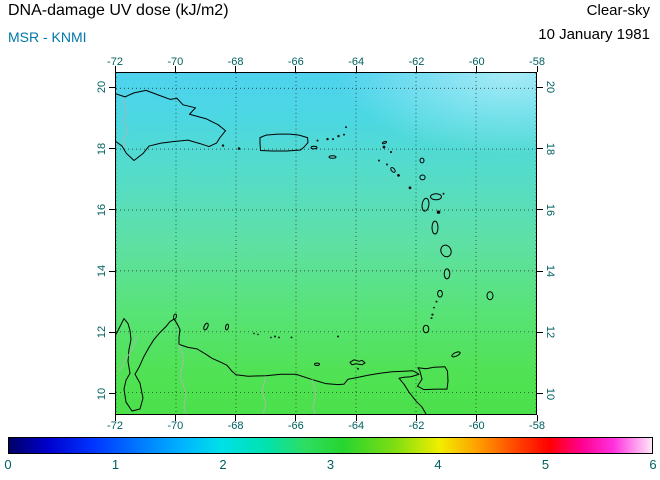  I want to click on colorbar-tick-label: 2, so click(223, 464).